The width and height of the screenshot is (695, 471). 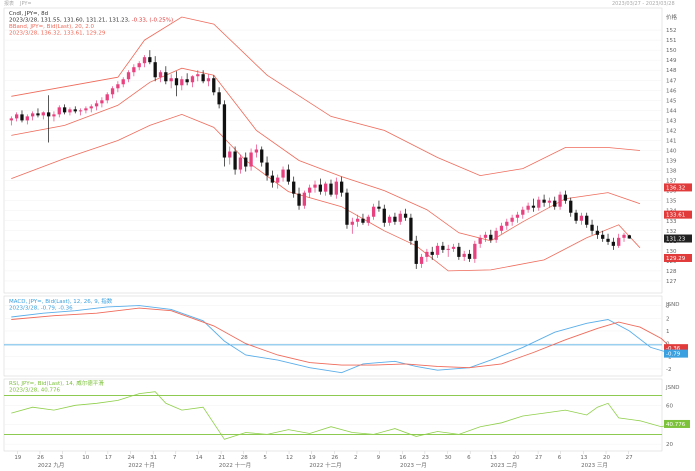 What do you see at coordinates (671, 282) in the screenshot?
I see `y-tick-label: 127` at bounding box center [671, 282].